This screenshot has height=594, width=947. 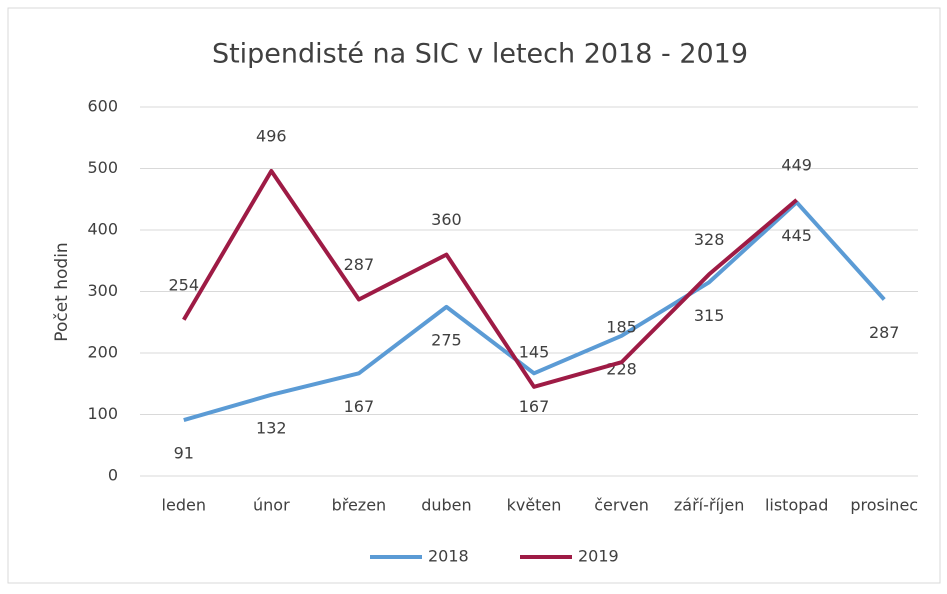 What do you see at coordinates (709, 505) in the screenshot?
I see `x-tick-label: září-říjen` at bounding box center [709, 505].